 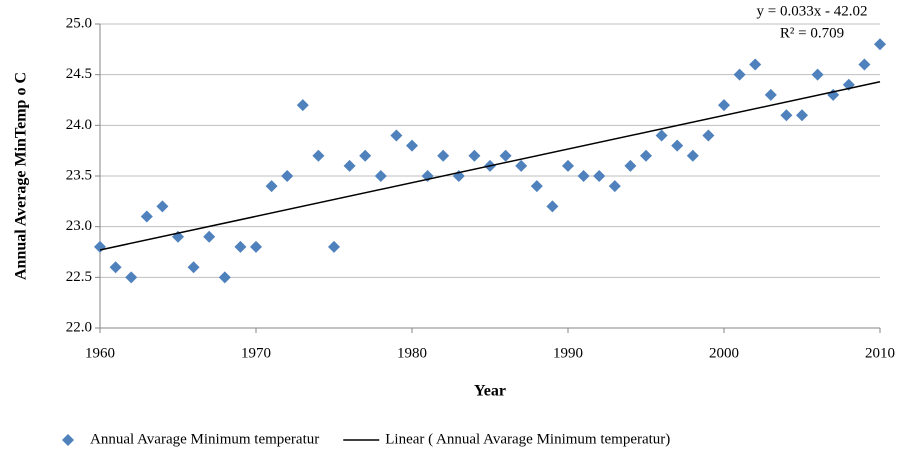 What do you see at coordinates (568, 353) in the screenshot?
I see `x-tick-label: 1990` at bounding box center [568, 353].